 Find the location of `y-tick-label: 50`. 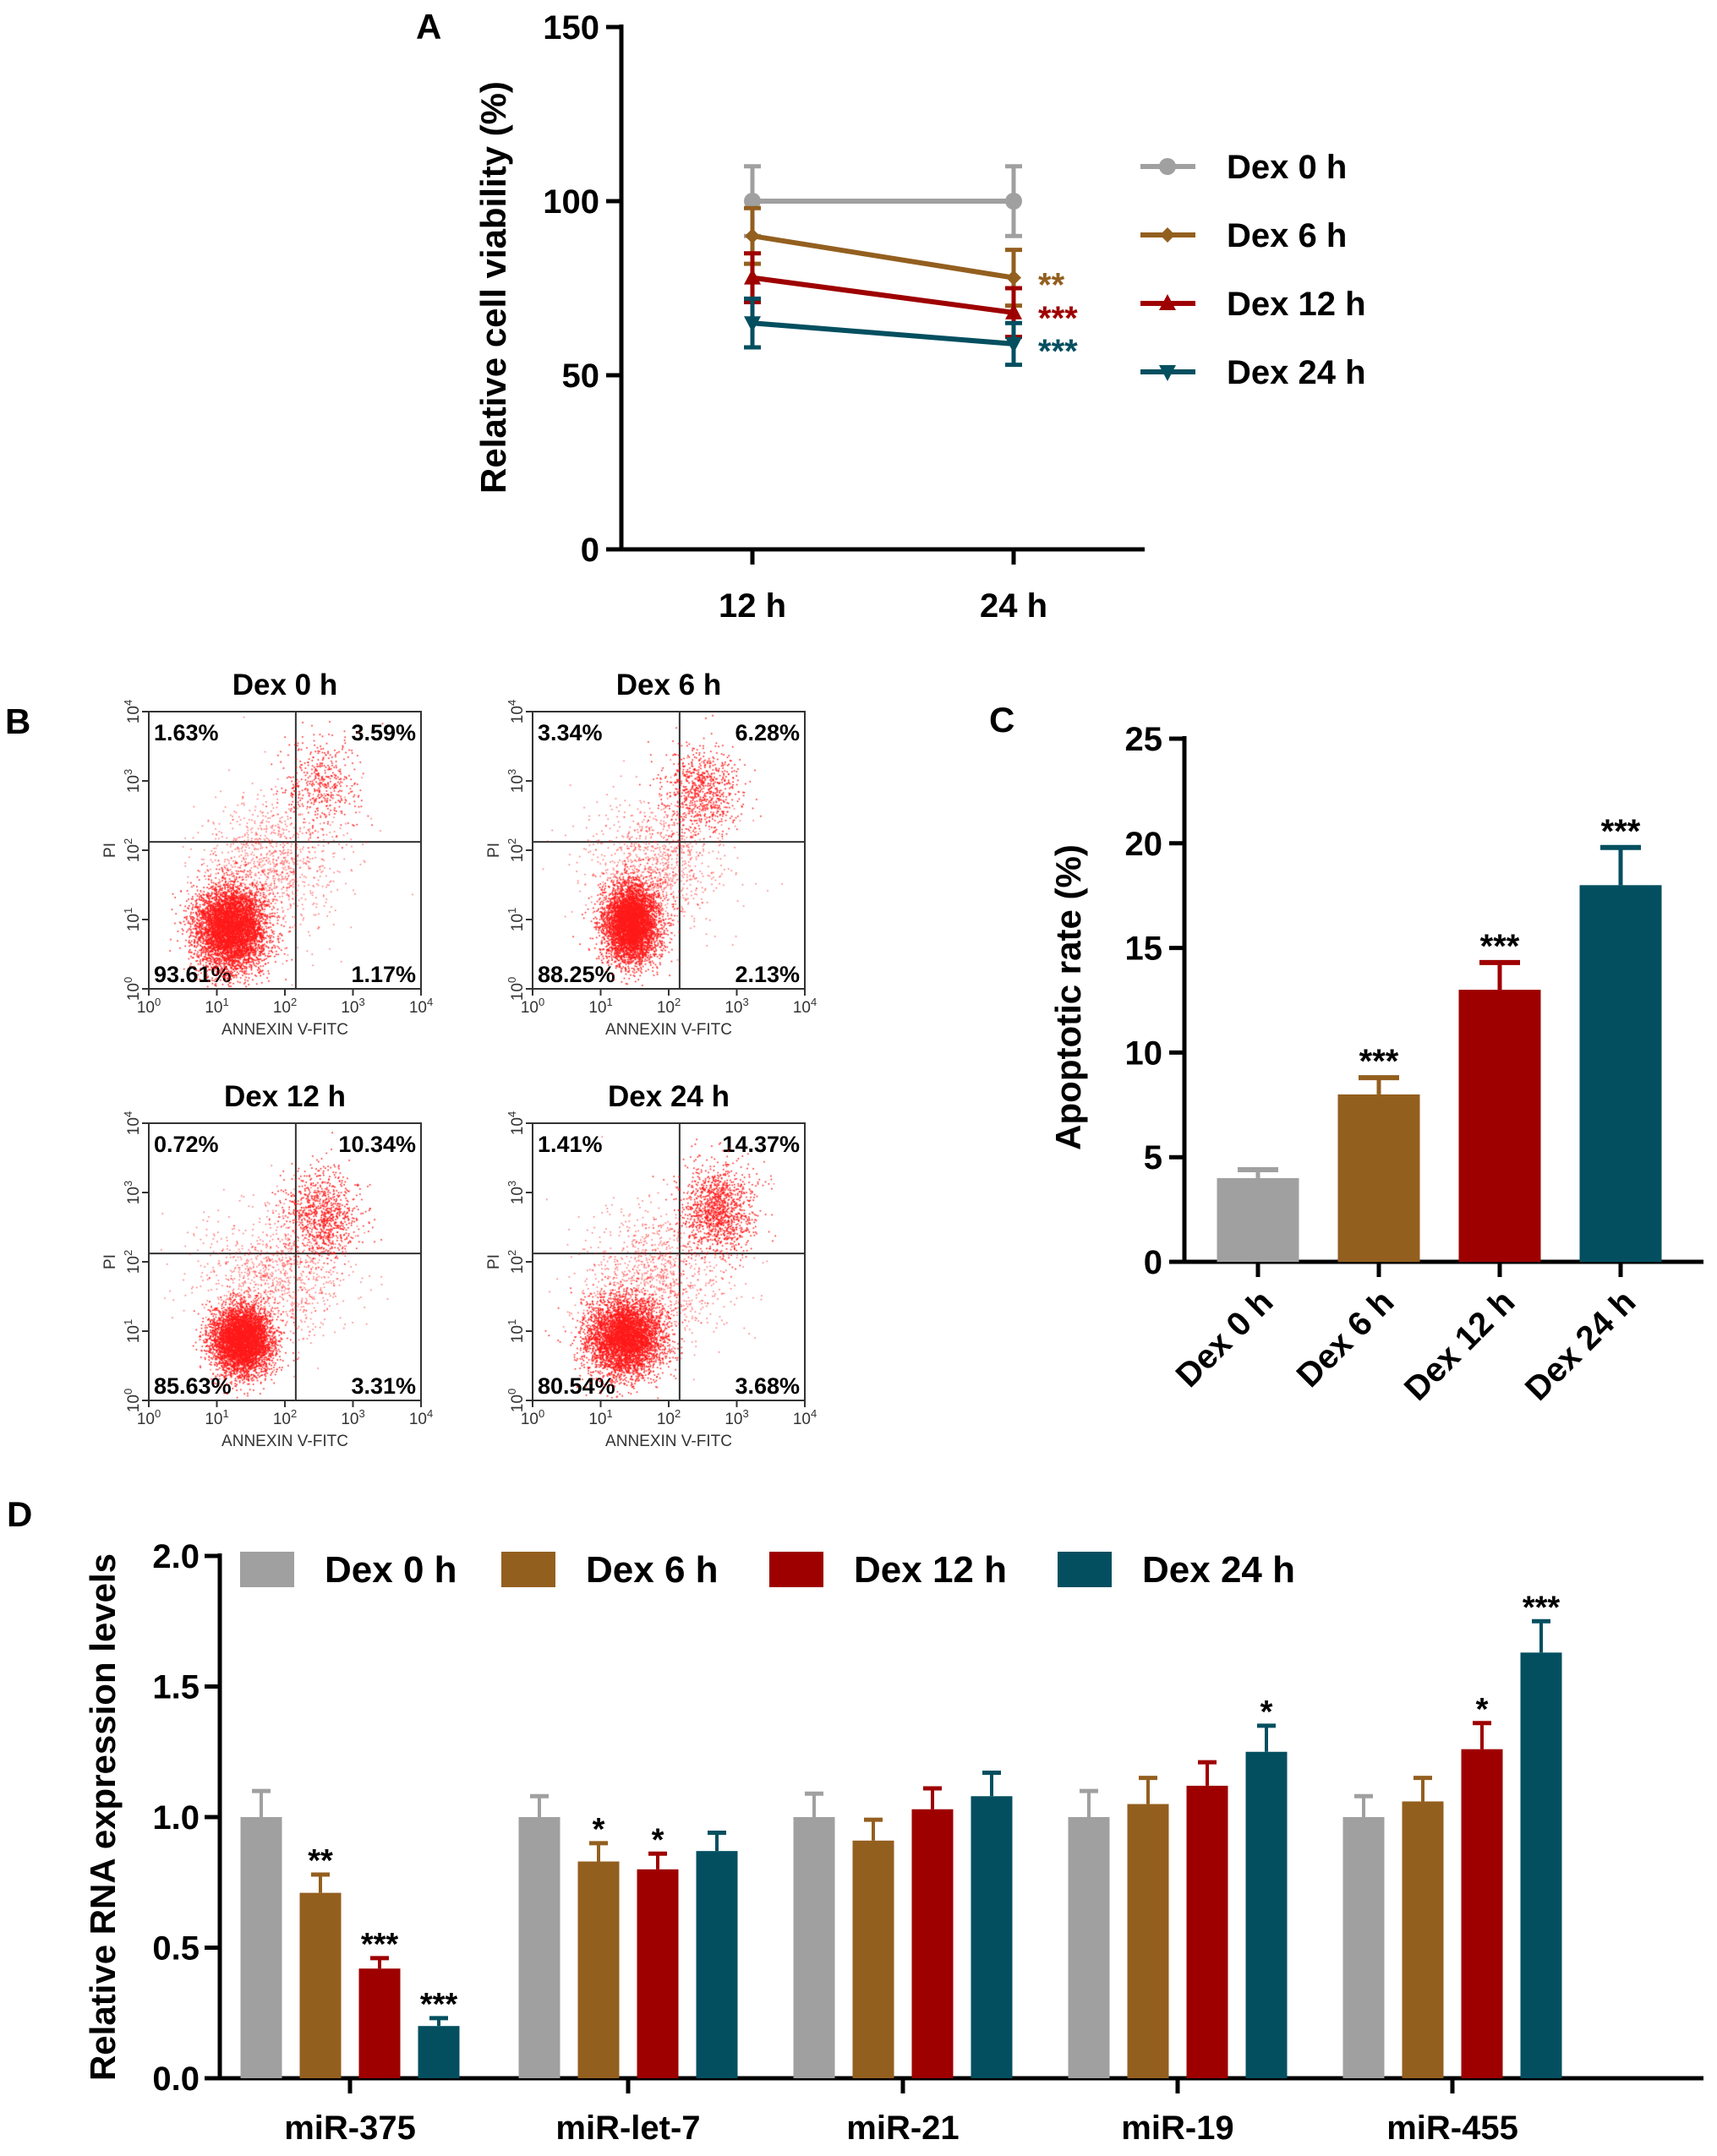

y-tick-label: 50 is located at coordinates (581, 376).